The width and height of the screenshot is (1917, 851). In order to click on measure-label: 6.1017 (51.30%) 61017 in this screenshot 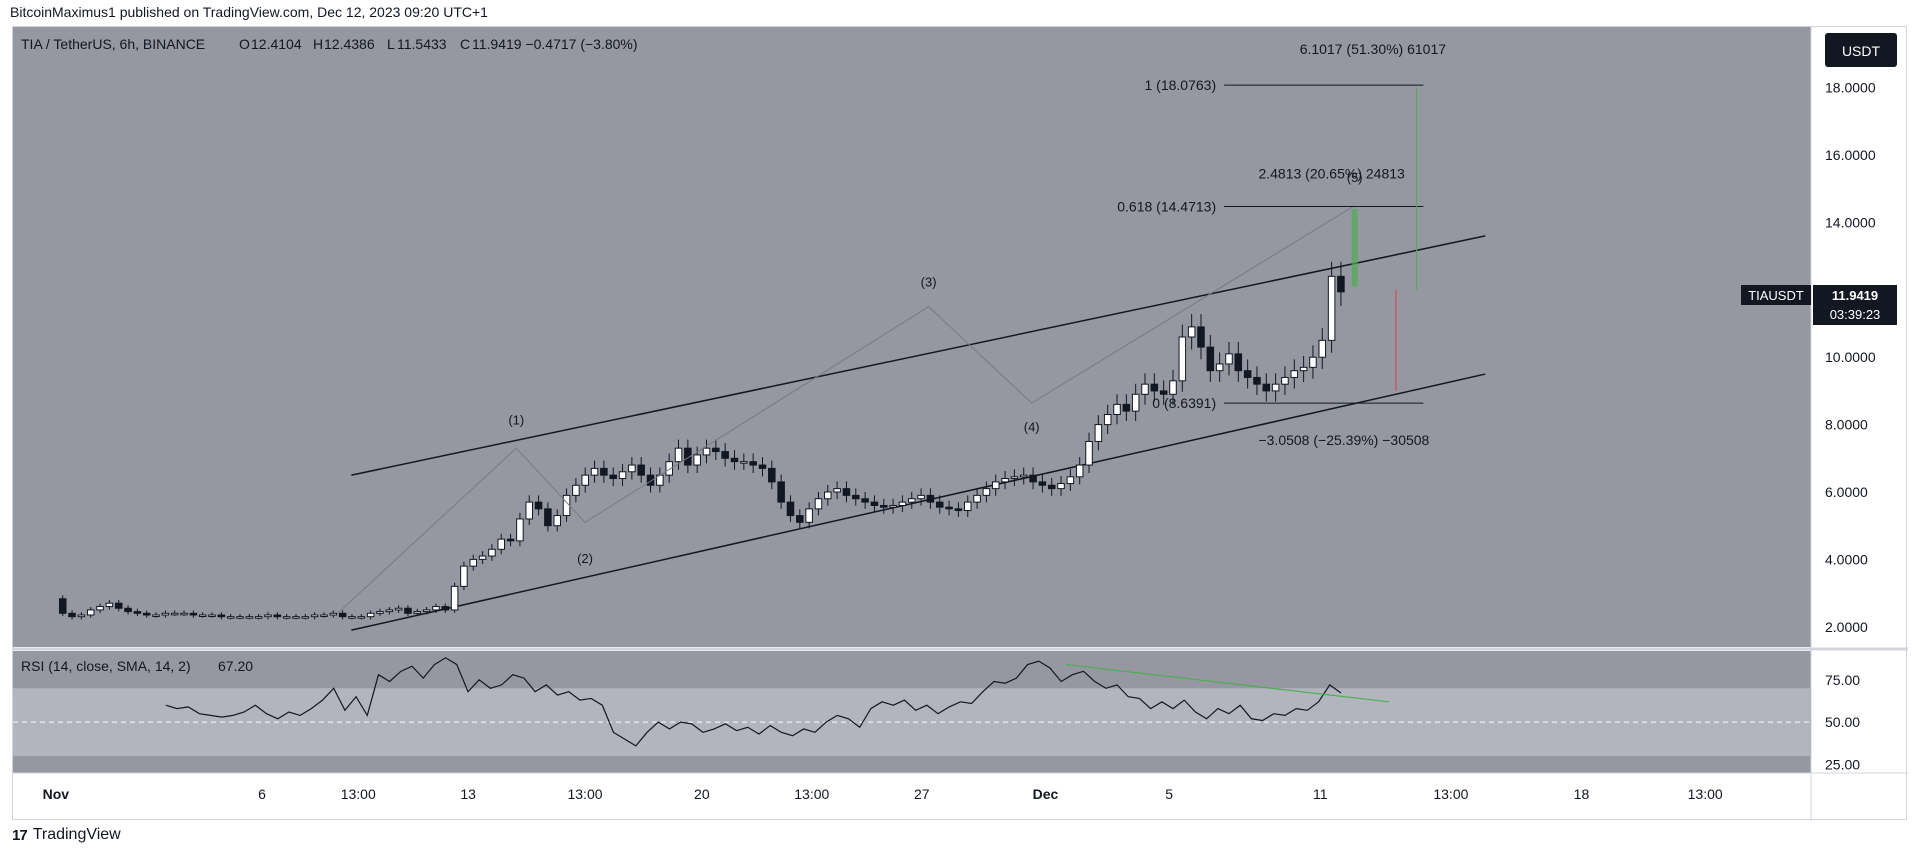, I will do `click(1373, 49)`.